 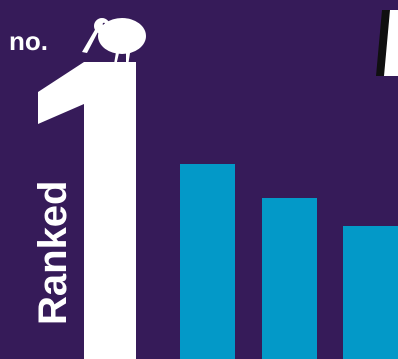 What do you see at coordinates (387, 43) in the screenshot?
I see `corner-glyph-fragment` at bounding box center [387, 43].